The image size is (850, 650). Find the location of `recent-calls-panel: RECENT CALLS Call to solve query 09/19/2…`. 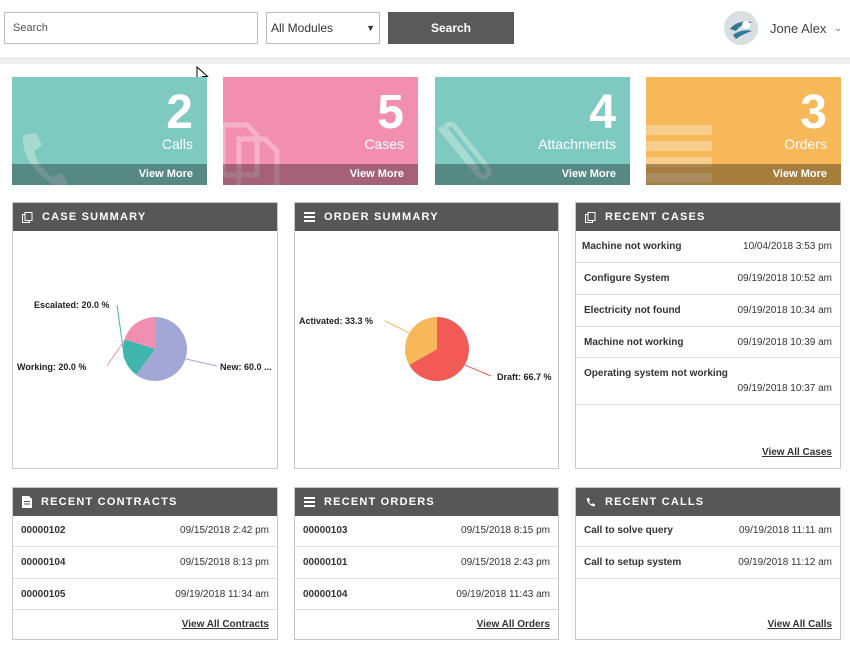

recent-calls-panel: RECENT CALLS Call to solve query 09/19/2… is located at coordinates (708, 563).